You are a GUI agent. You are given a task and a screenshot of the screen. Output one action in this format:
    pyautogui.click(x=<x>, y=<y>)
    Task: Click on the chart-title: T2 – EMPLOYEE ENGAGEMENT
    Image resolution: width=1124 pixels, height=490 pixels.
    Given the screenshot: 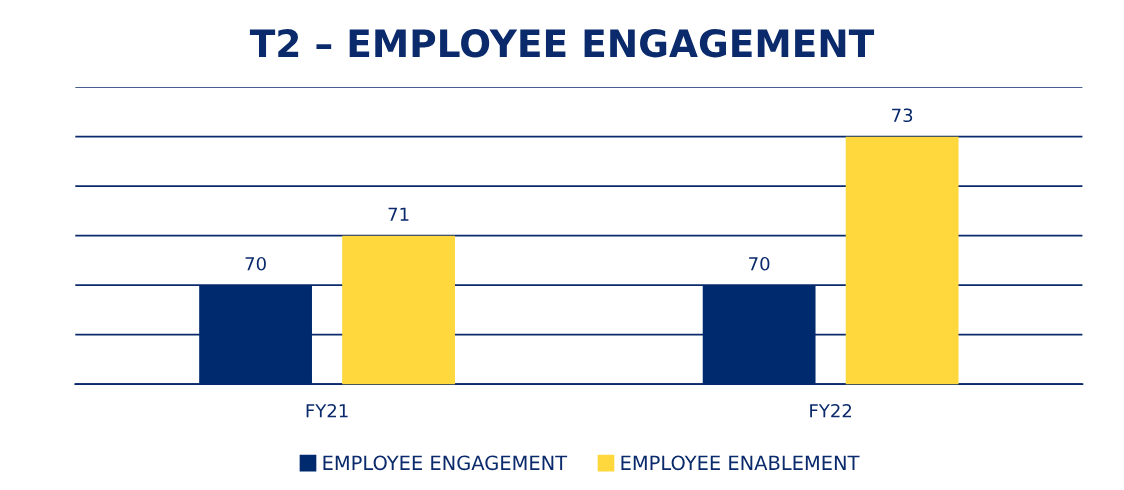 What is the action you would take?
    pyautogui.click(x=562, y=43)
    